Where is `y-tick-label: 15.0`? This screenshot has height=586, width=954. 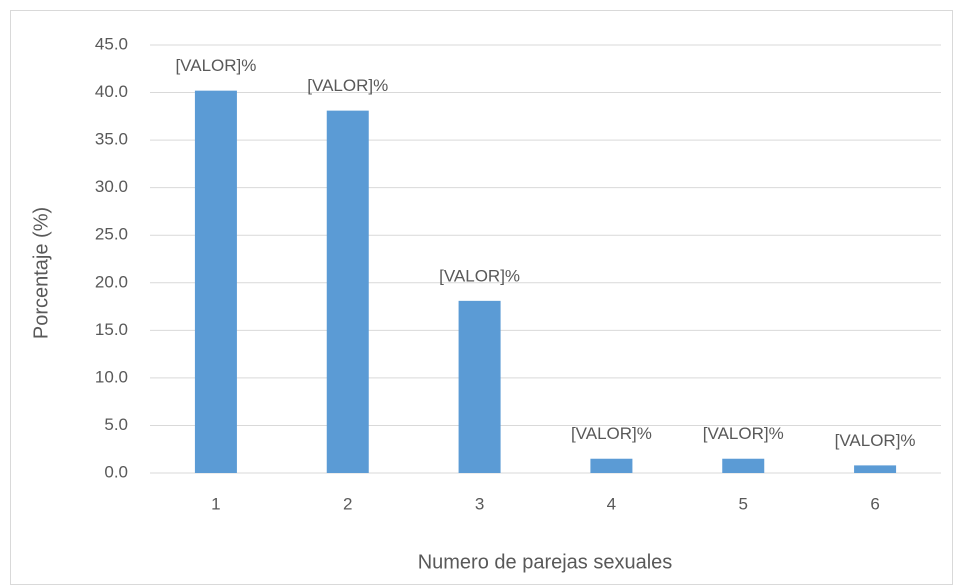
y-tick-label: 15.0 is located at coordinates (111, 329).